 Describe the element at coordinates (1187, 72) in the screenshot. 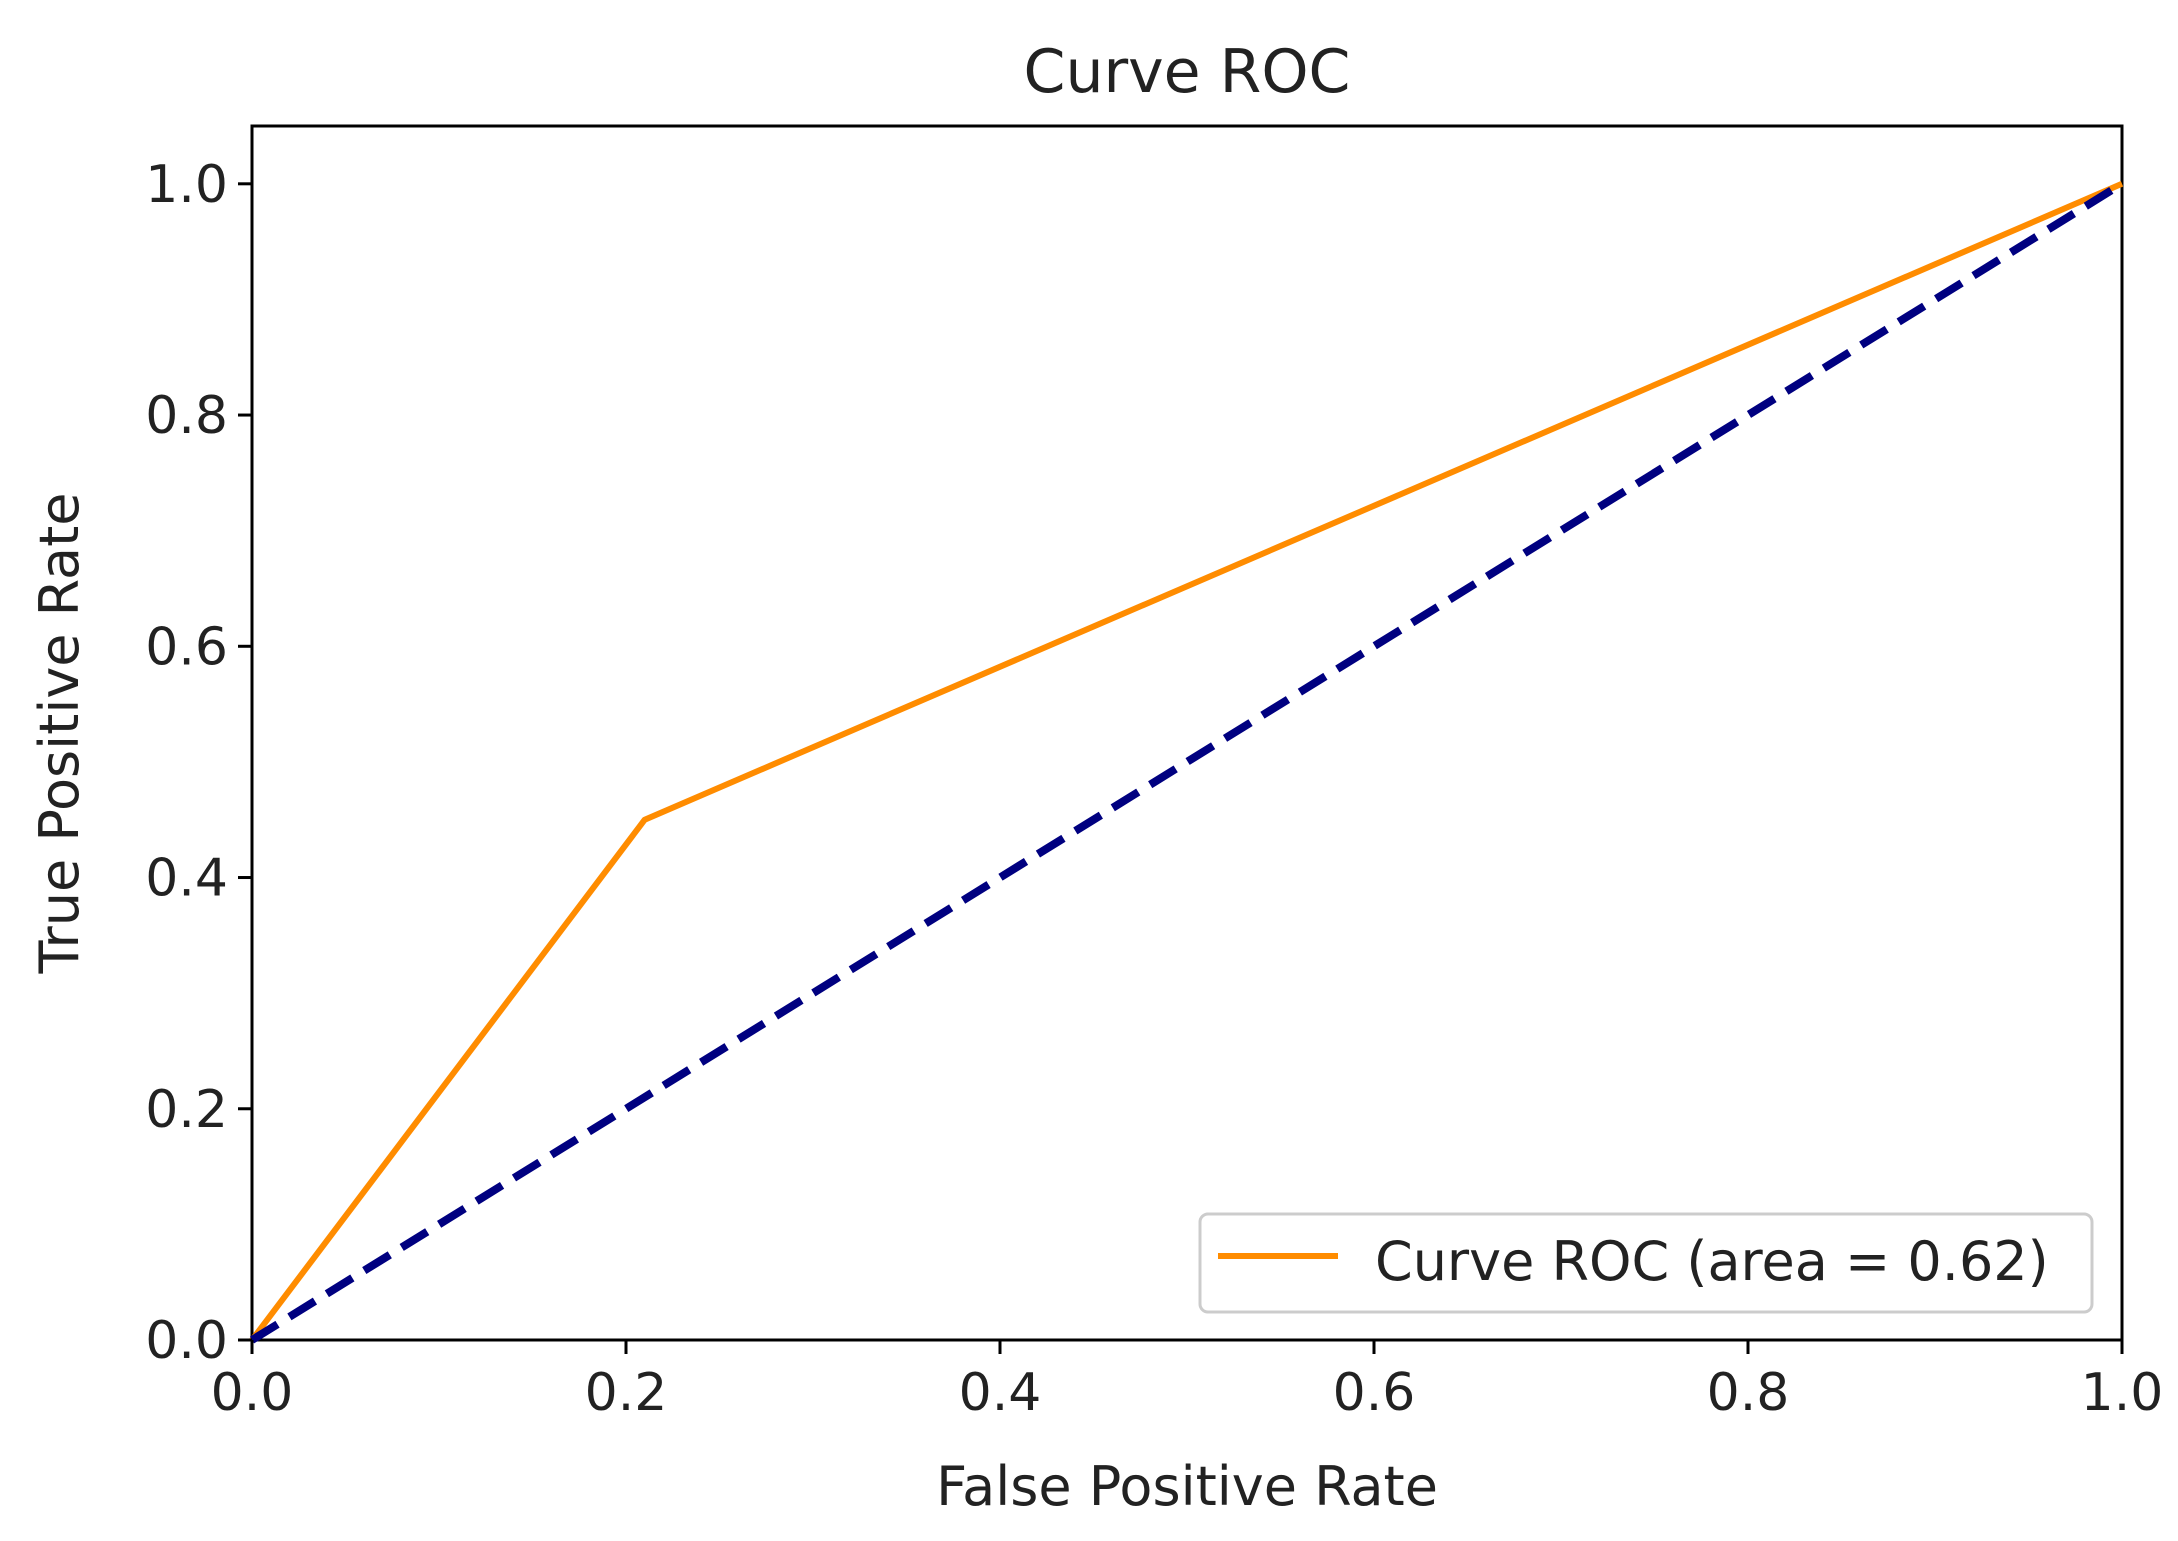

I see `chart-title: Curve ROC` at that location.